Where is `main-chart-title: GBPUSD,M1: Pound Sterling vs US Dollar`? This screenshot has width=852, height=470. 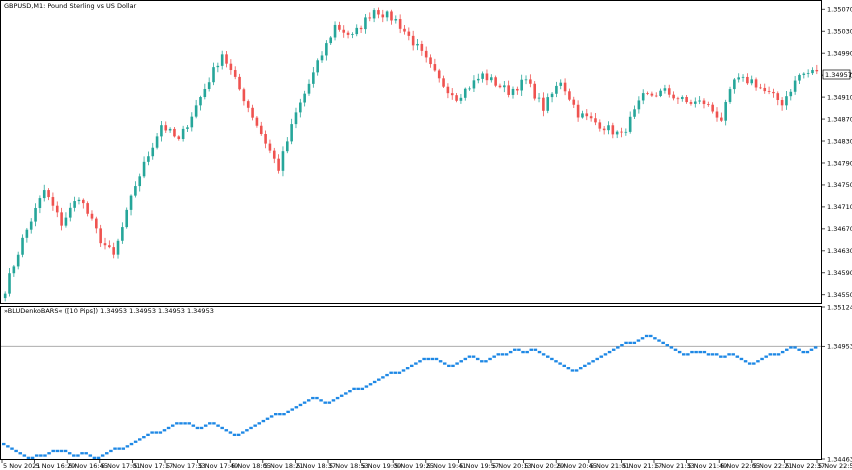
main-chart-title: GBPUSD,M1: Pound Sterling vs US Dollar is located at coordinates (70, 6).